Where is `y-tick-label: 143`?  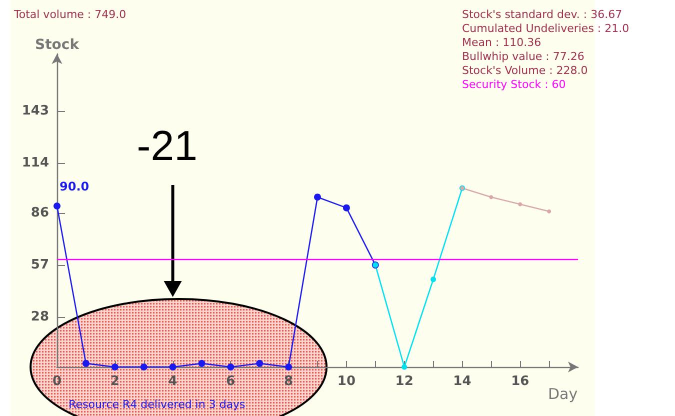
y-tick-label: 143 is located at coordinates (35, 111).